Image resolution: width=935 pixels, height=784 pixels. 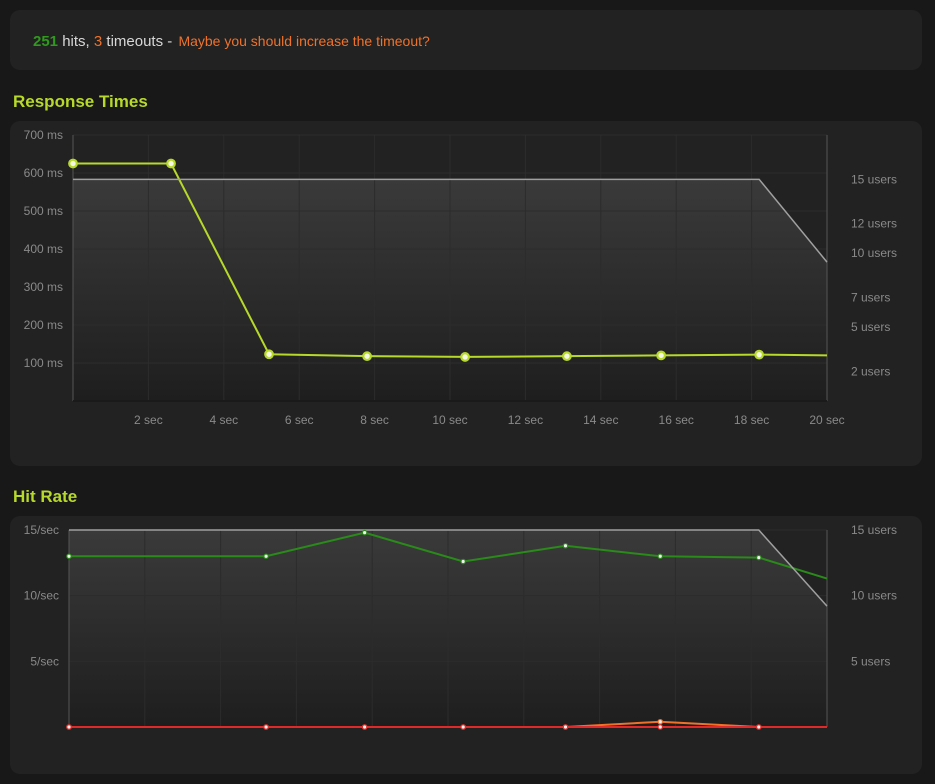 What do you see at coordinates (223, 420) in the screenshot?
I see `x-tick-label: 4 sec` at bounding box center [223, 420].